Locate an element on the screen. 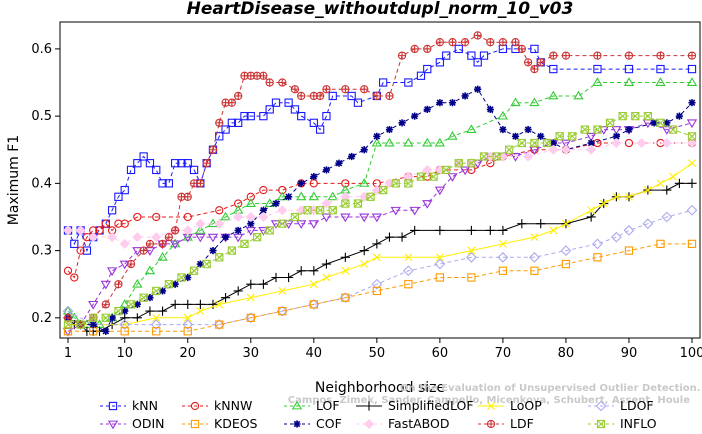  legend-marker-ldof is located at coordinates (601, 406).